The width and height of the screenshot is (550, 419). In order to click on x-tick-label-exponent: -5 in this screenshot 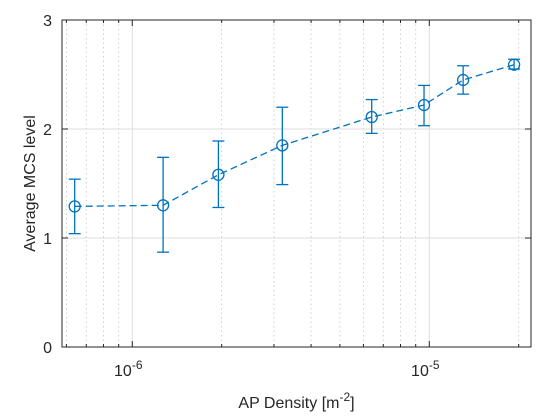, I will do `click(434, 365)`.